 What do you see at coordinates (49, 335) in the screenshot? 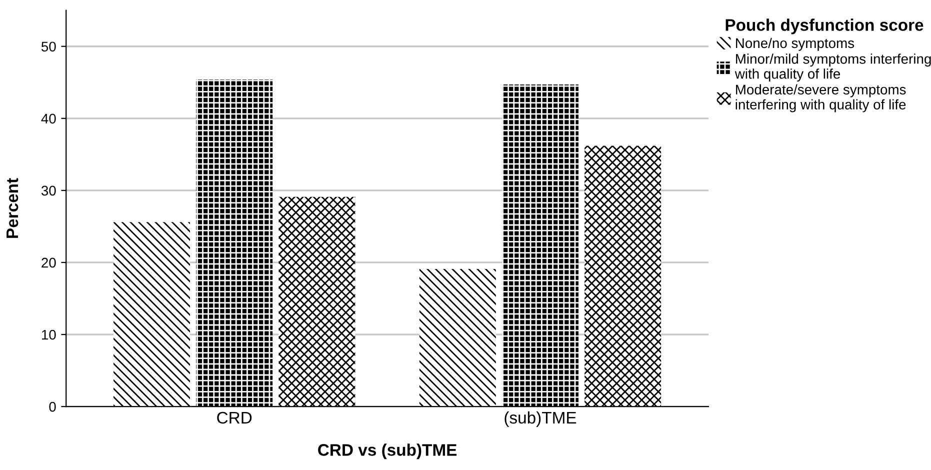
I see `y-tick-label: 10` at bounding box center [49, 335].